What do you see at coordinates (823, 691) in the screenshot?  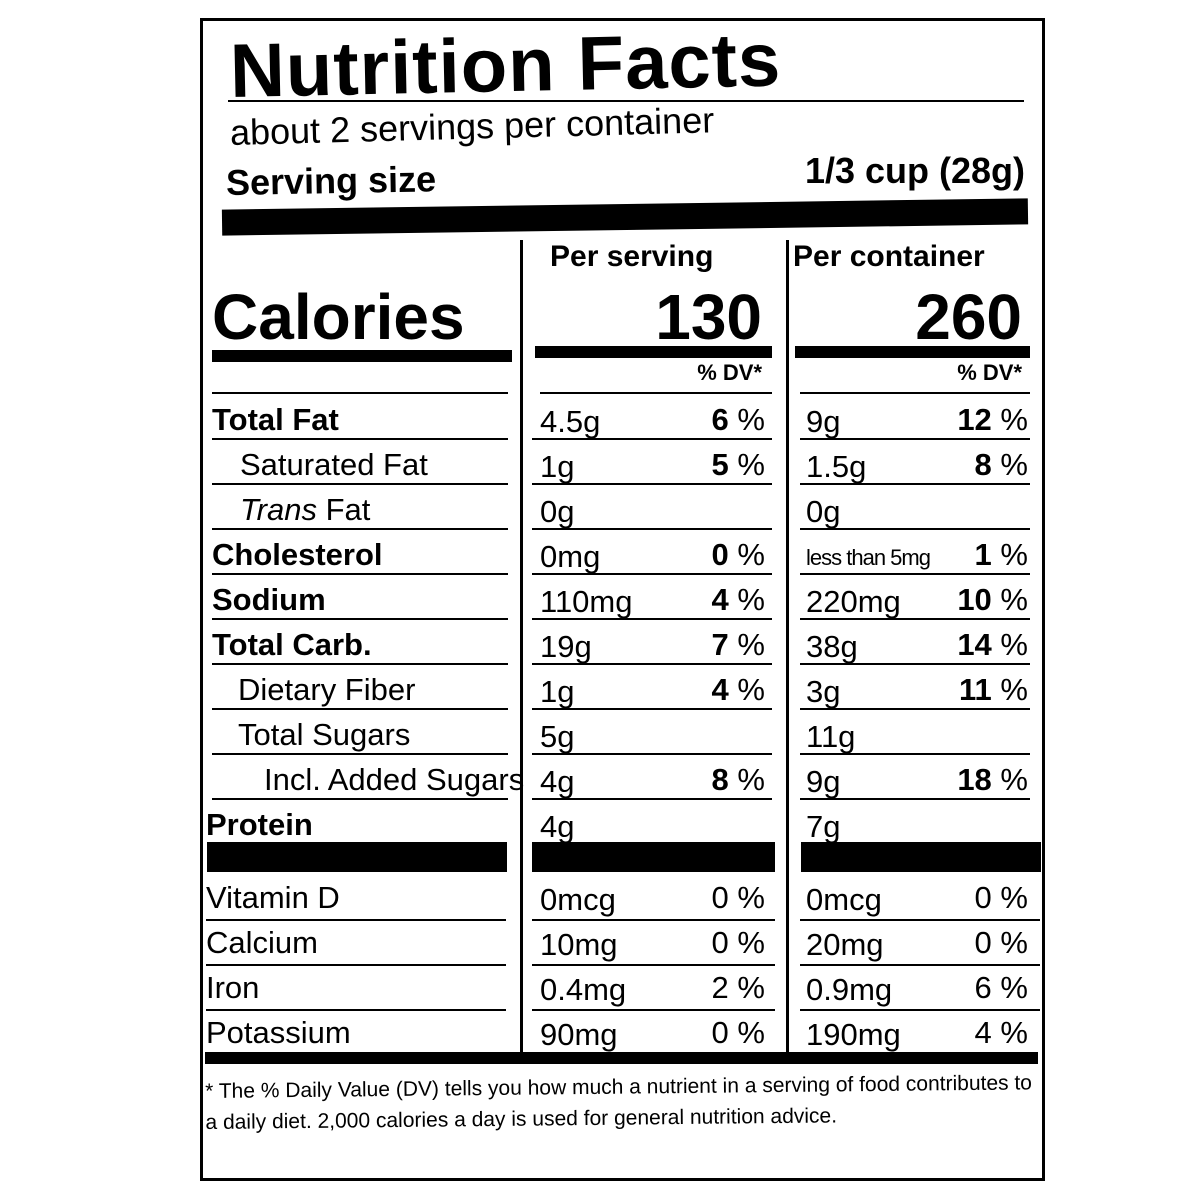 I see `container-amount: 3g` at bounding box center [823, 691].